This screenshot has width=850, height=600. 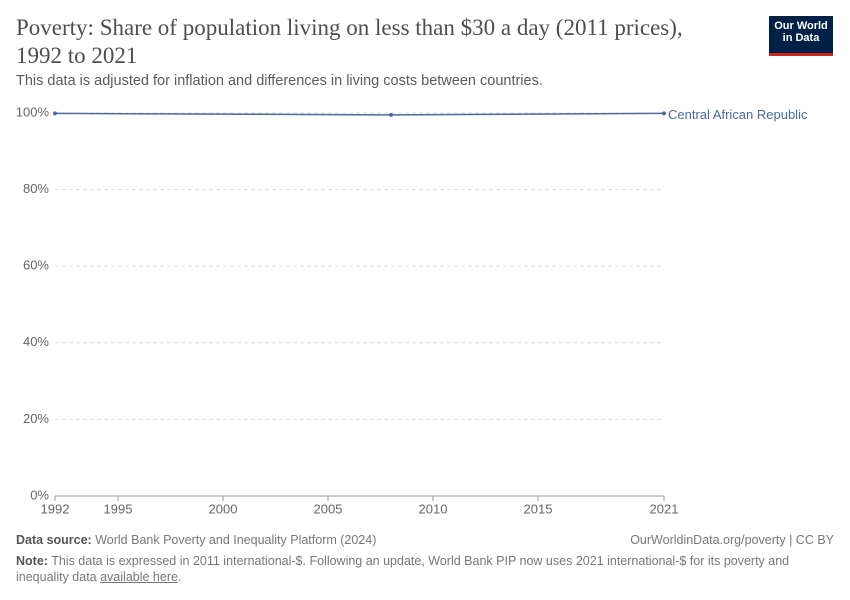 What do you see at coordinates (359, 114) in the screenshot?
I see `line` at bounding box center [359, 114].